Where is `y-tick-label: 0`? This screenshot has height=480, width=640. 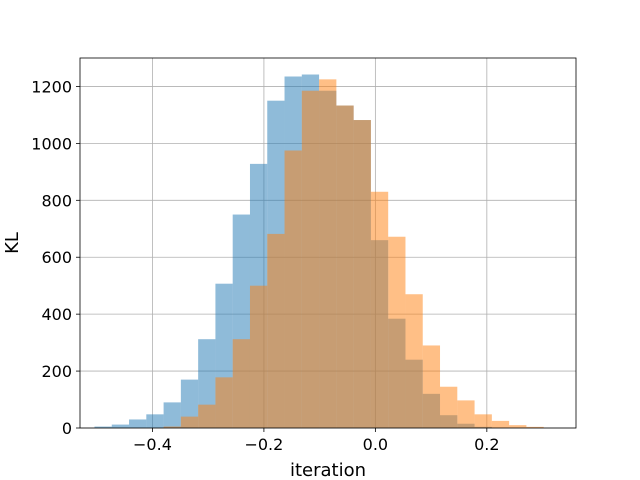
y-tick-label: 0 is located at coordinates (67, 428).